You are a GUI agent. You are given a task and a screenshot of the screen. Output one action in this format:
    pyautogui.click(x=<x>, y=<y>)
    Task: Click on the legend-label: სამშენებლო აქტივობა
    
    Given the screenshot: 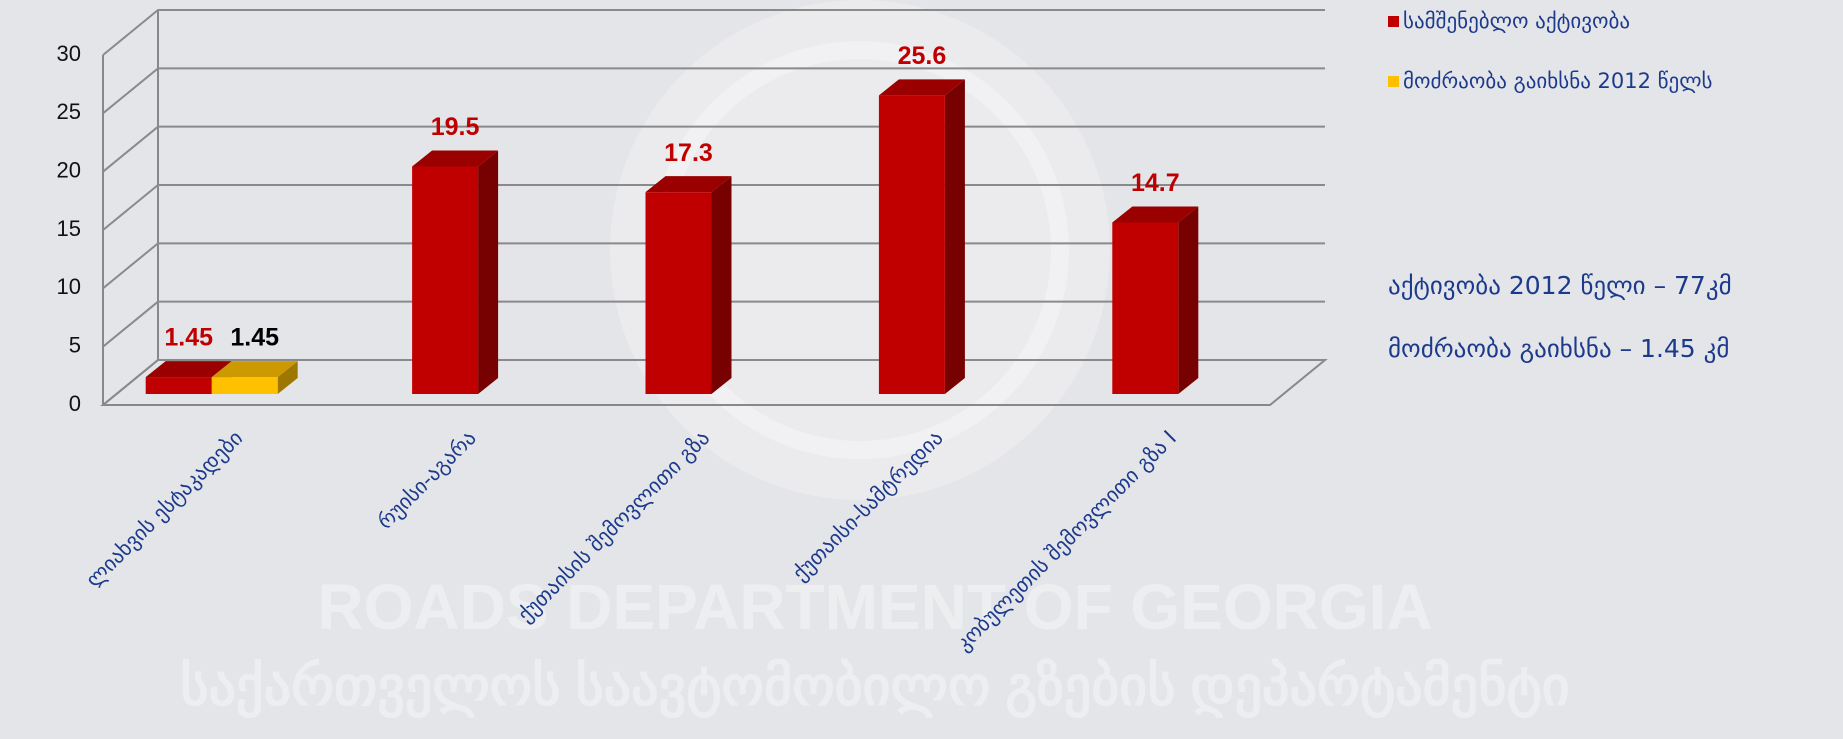 What is the action you would take?
    pyautogui.click(x=1516, y=21)
    